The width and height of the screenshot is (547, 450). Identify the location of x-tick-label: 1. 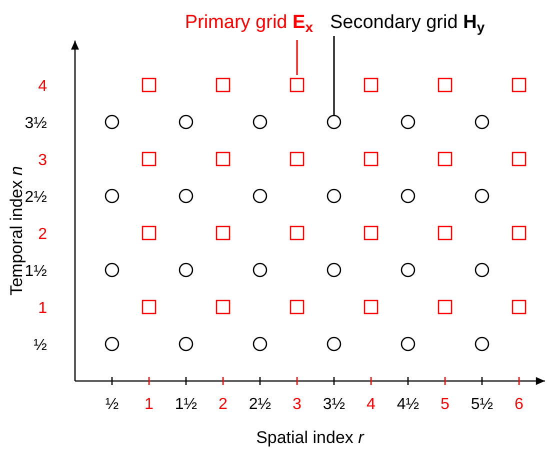
(149, 404).